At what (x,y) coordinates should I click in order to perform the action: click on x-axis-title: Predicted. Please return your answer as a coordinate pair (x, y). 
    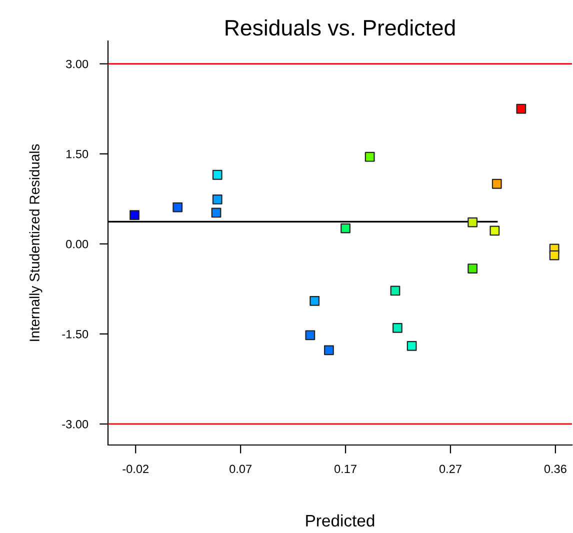
    Looking at the image, I should click on (340, 520).